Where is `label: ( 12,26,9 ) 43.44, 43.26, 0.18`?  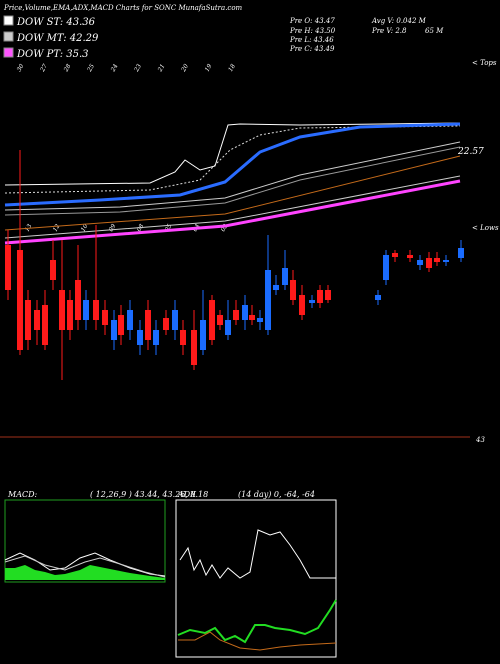
label: ( 12,26,9 ) 43.44, 43.26, 0.18 is located at coordinates (149, 494).